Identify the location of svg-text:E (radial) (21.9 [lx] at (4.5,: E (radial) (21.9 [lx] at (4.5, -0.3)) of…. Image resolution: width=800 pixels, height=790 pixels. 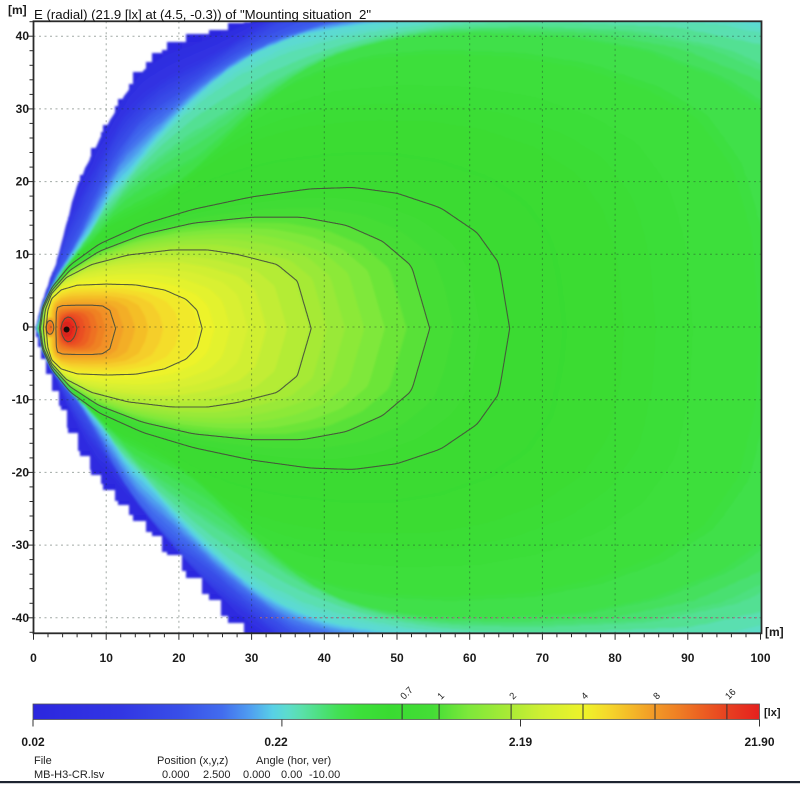
(202, 14).